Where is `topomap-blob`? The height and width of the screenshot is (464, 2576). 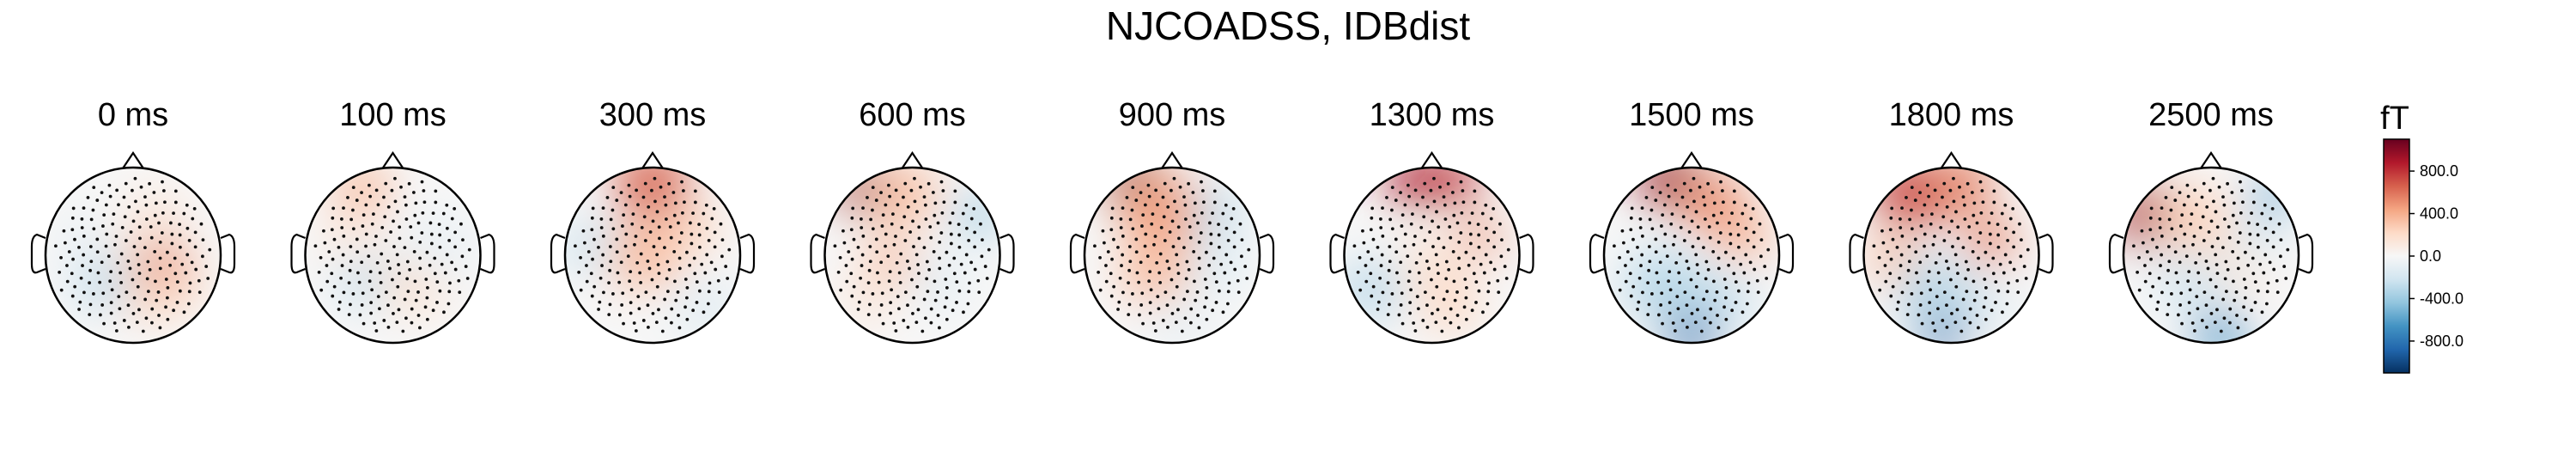 topomap-blob is located at coordinates (436, 246).